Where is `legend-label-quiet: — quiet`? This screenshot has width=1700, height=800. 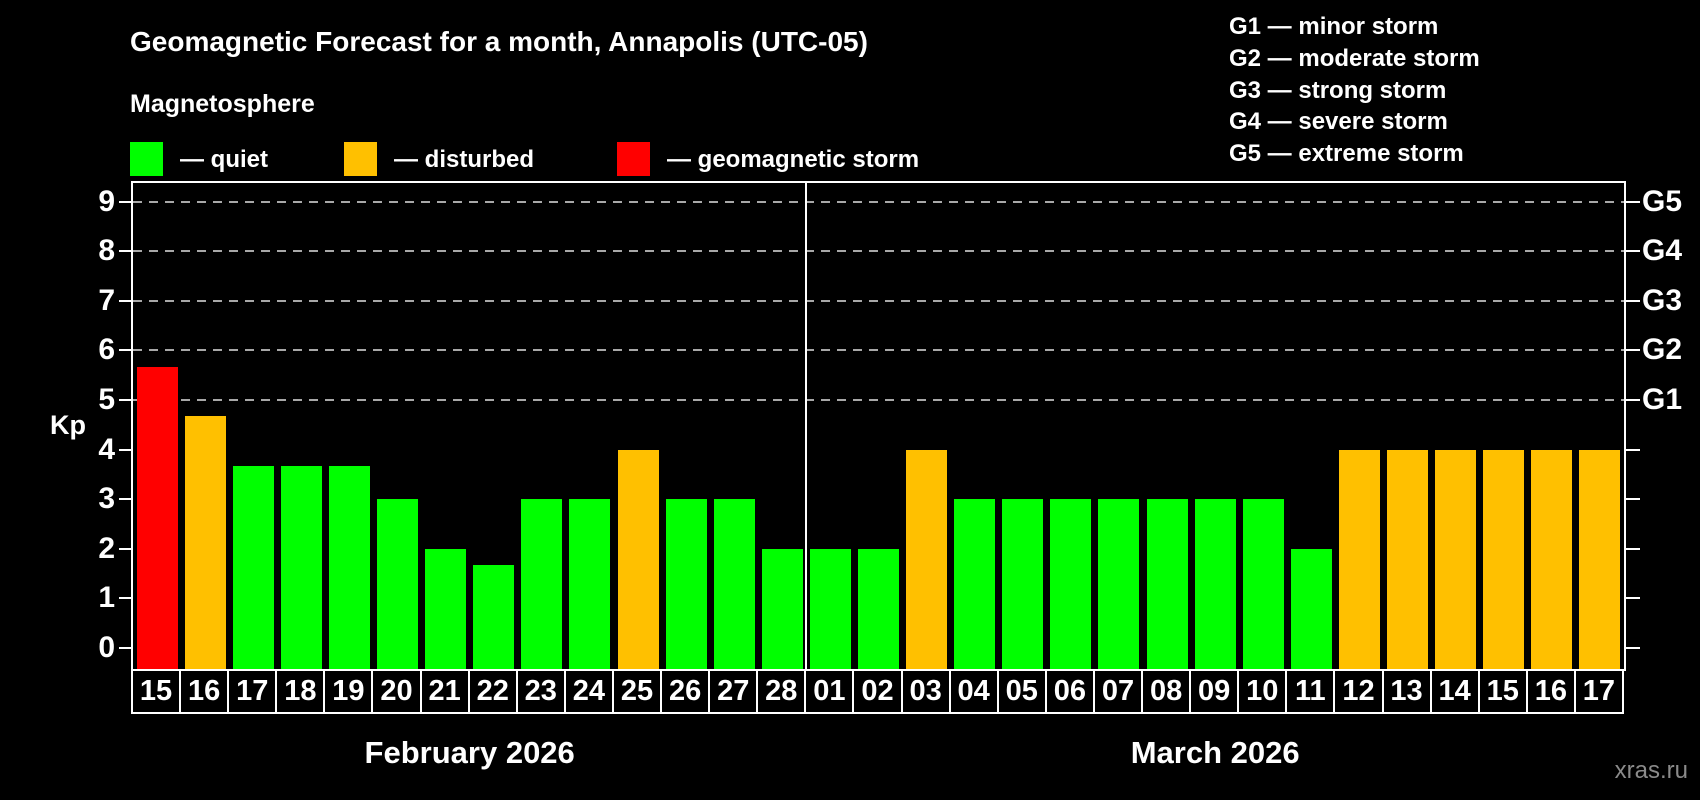
legend-label-quiet: — quiet is located at coordinates (224, 159).